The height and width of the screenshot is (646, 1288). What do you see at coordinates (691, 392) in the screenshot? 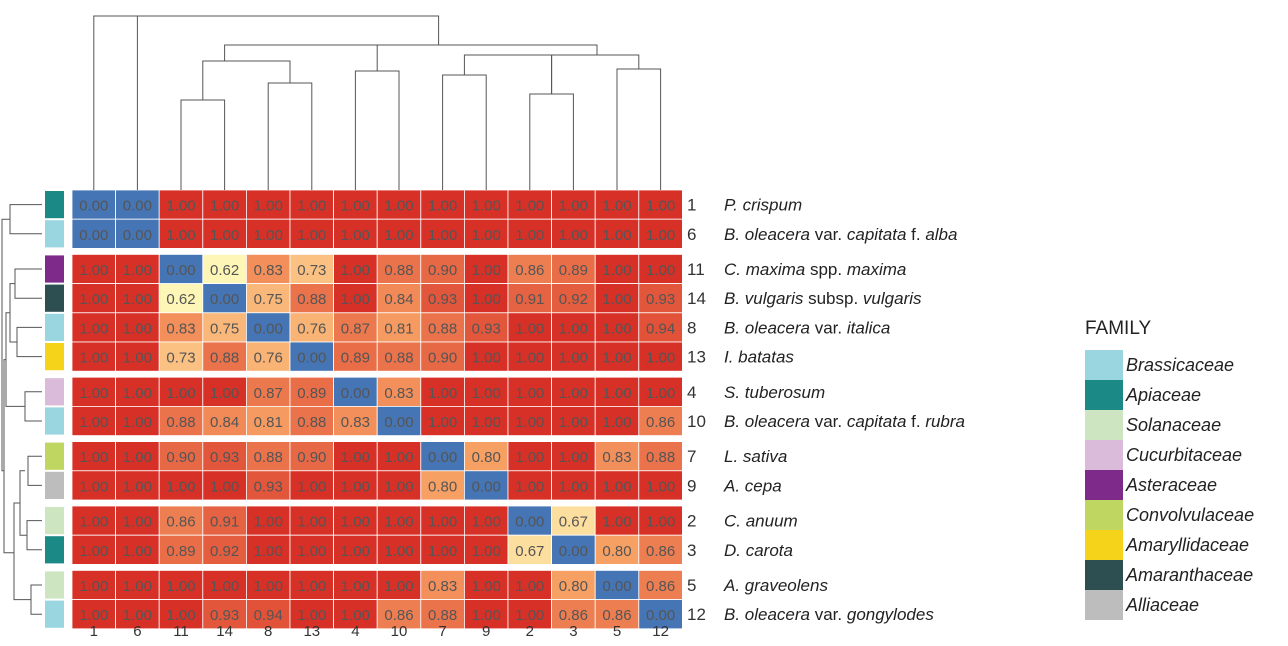
I see `row-id-label: 4` at bounding box center [691, 392].